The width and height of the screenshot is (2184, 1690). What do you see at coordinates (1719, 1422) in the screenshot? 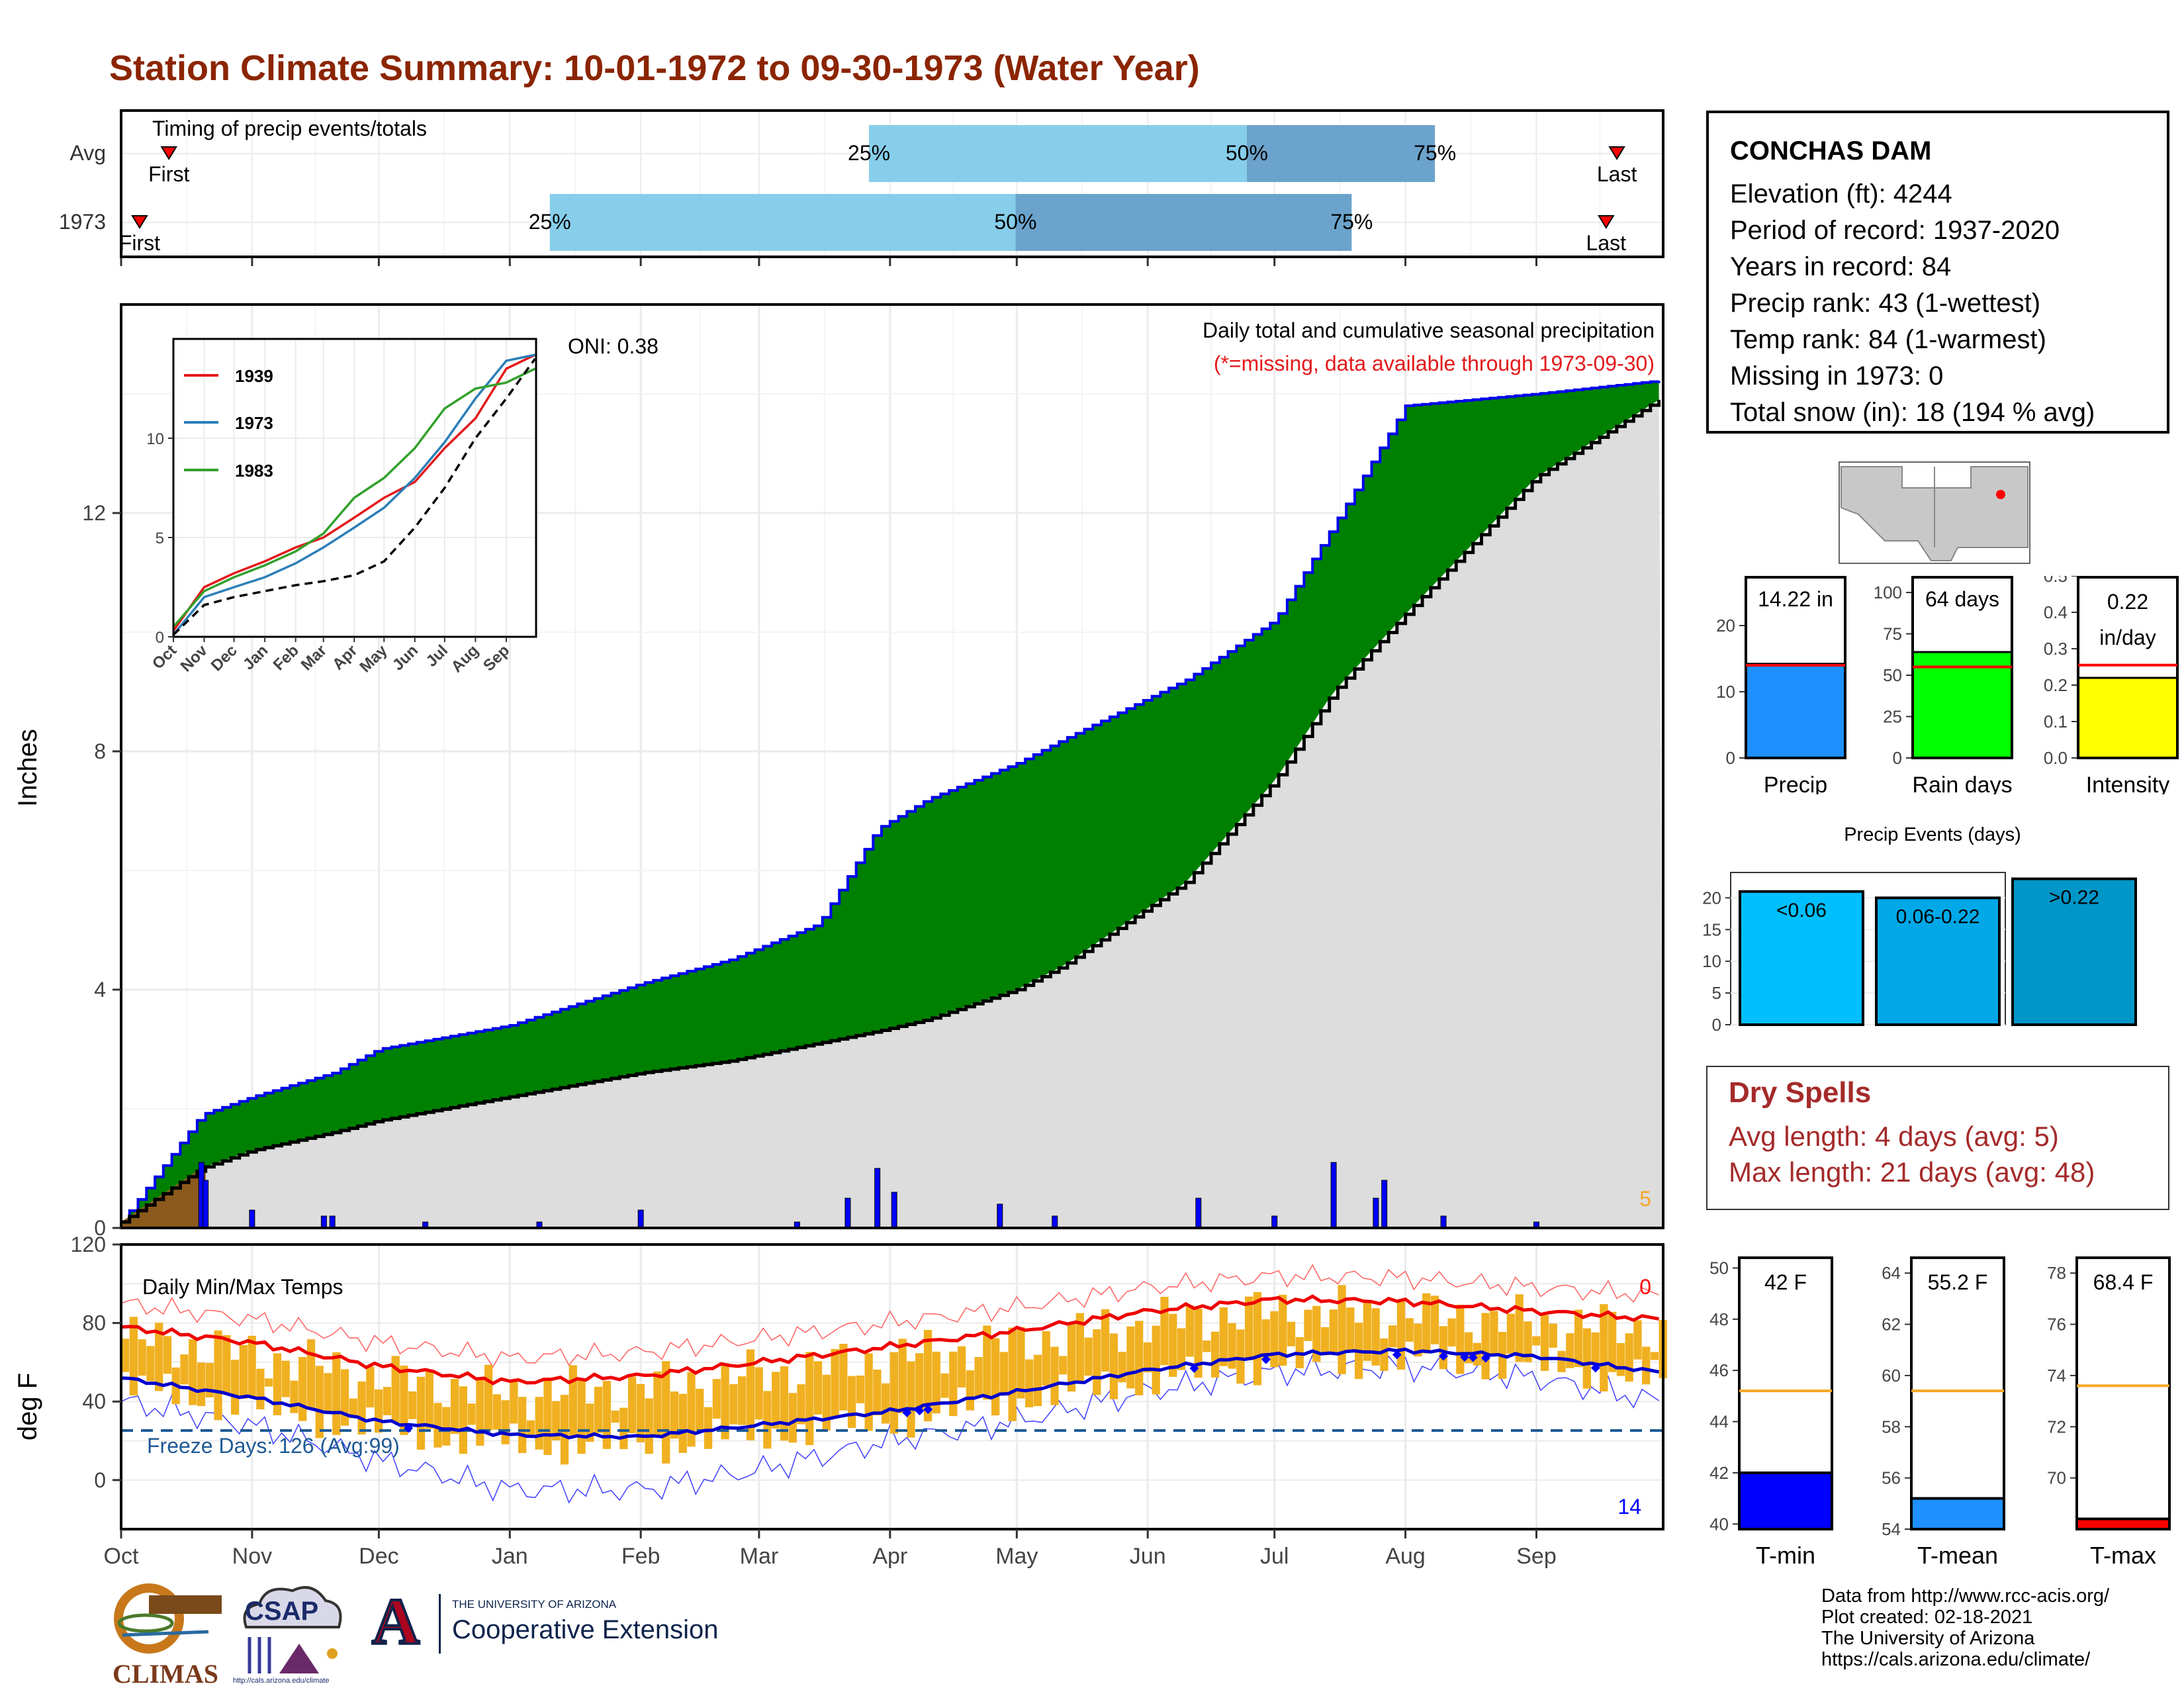
I see `temp-bar-y-tick-label: 44` at bounding box center [1719, 1422].